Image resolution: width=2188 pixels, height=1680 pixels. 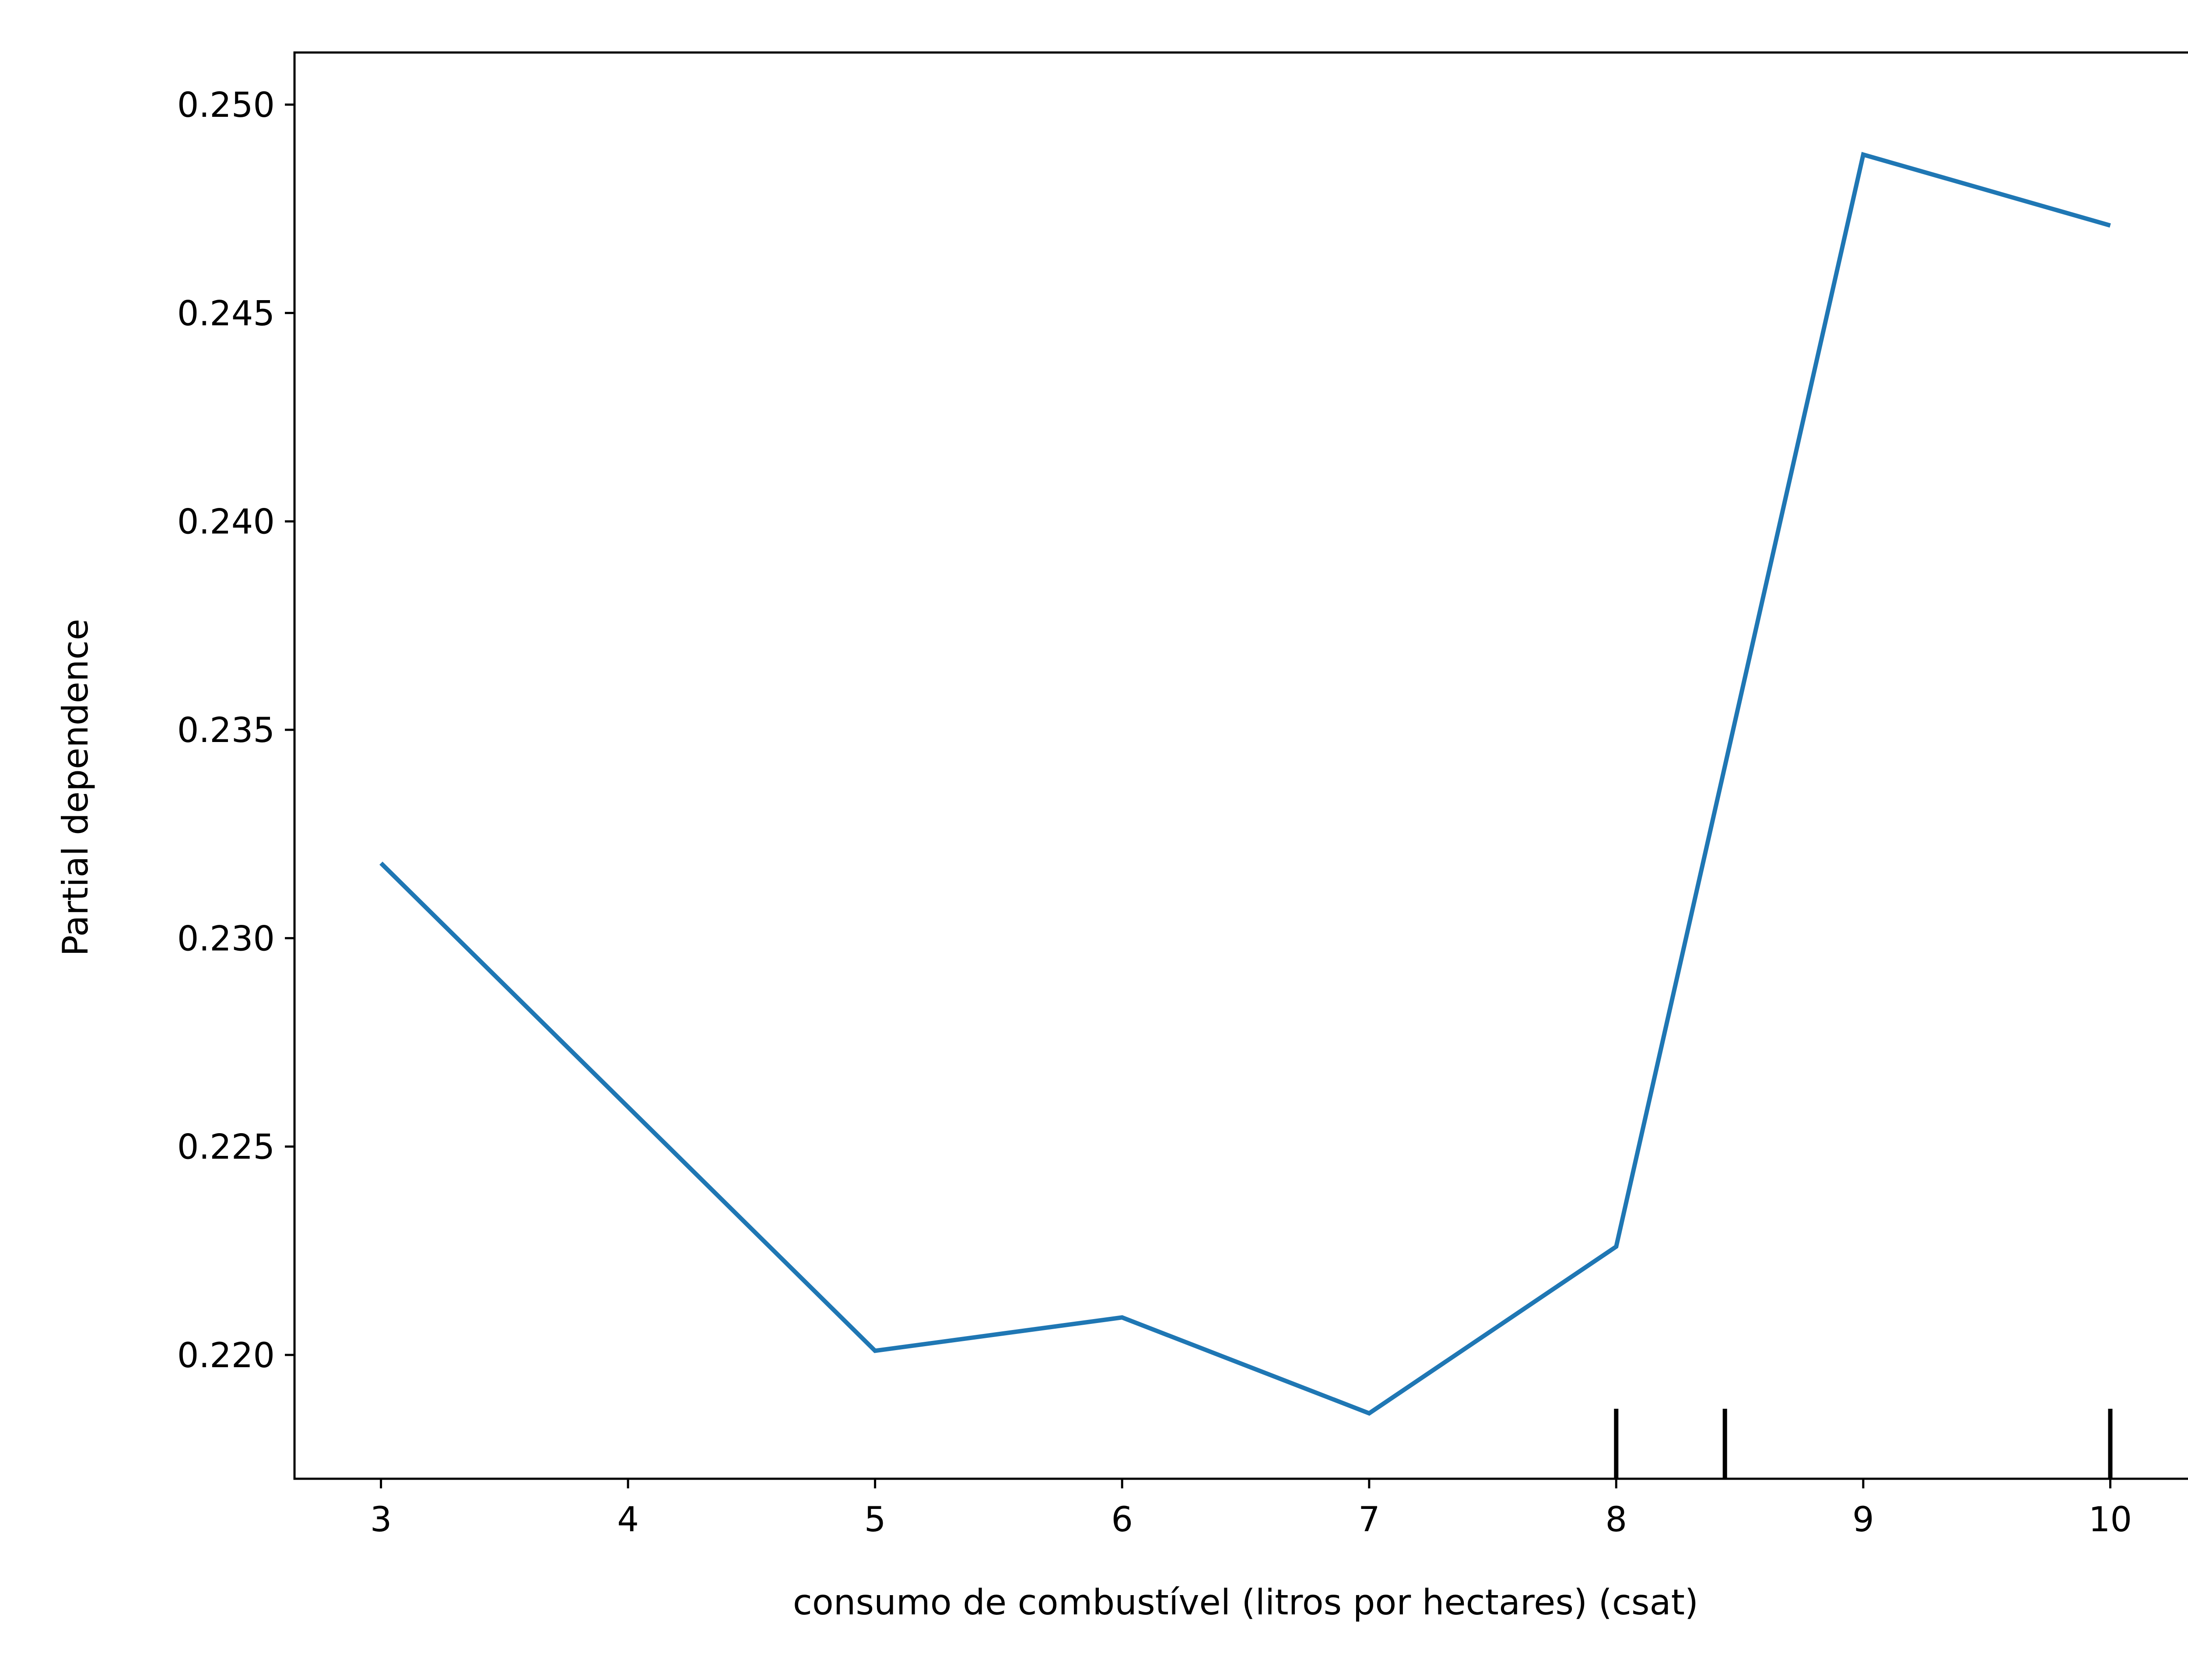 I want to click on y-tick-label: 0.250, so click(x=226, y=105).